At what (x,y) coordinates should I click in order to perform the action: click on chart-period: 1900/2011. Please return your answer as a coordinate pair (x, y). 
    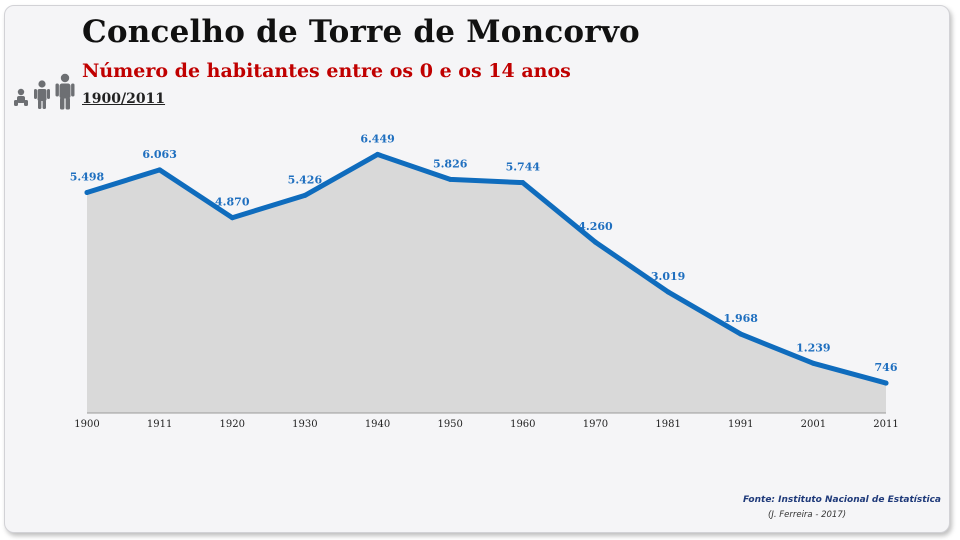
    Looking at the image, I should click on (124, 99).